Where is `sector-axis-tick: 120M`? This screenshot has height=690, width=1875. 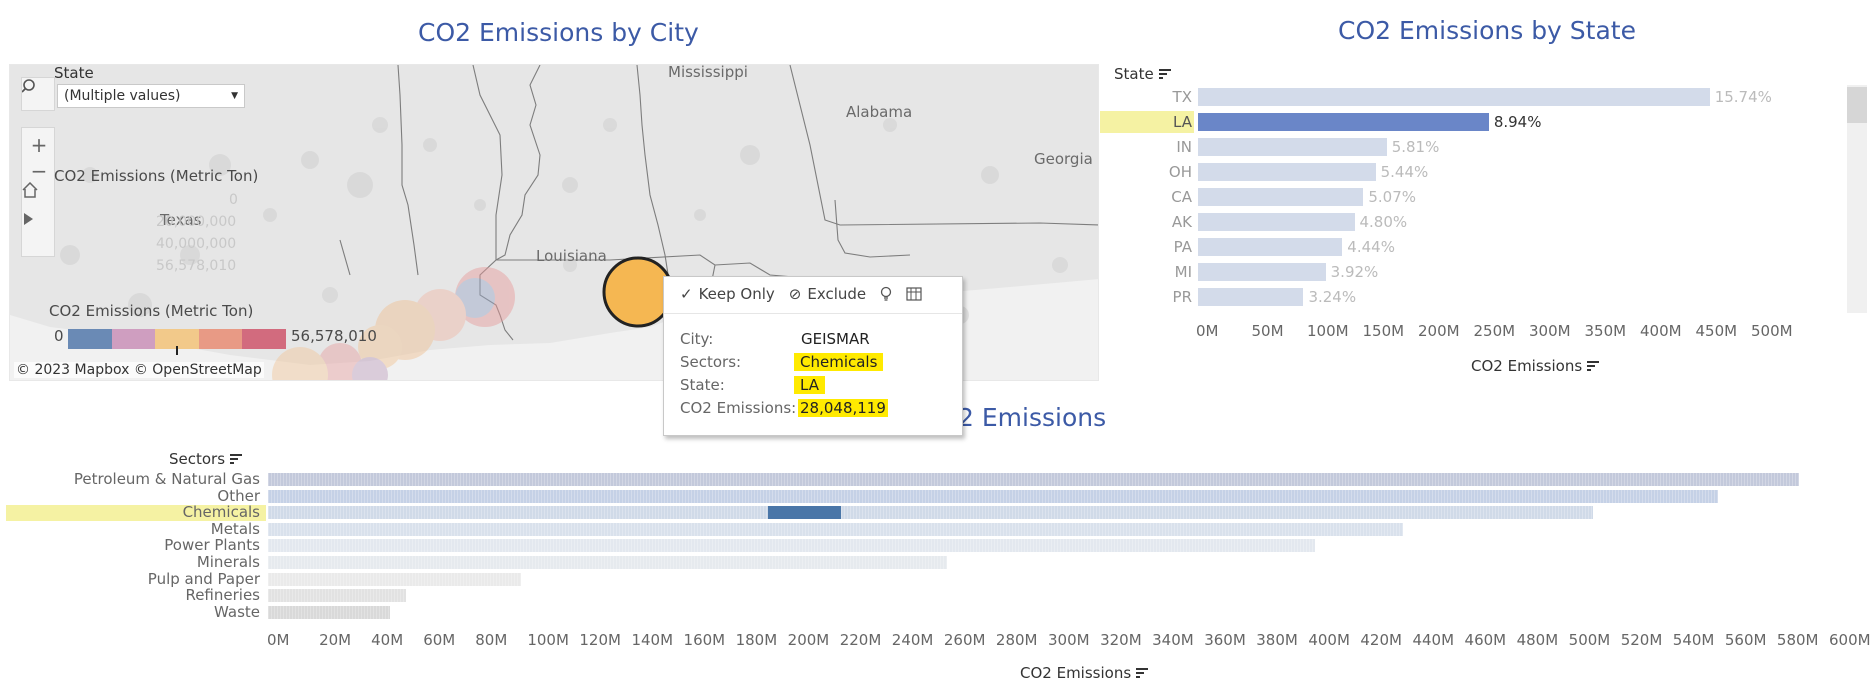 sector-axis-tick: 120M is located at coordinates (600, 640).